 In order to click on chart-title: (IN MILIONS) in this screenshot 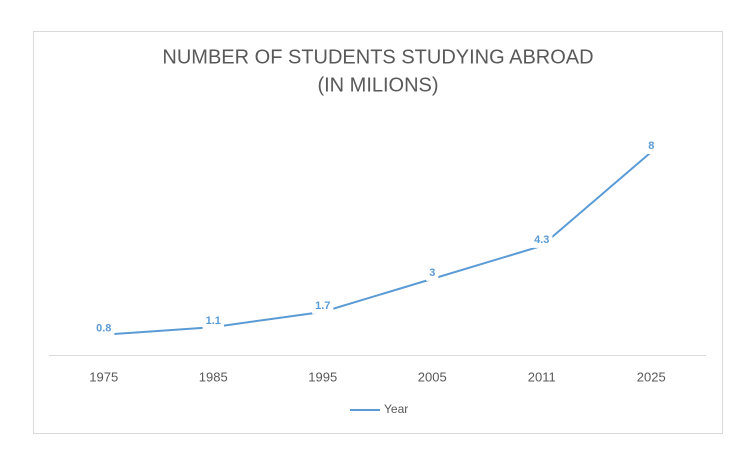, I will do `click(377, 85)`.